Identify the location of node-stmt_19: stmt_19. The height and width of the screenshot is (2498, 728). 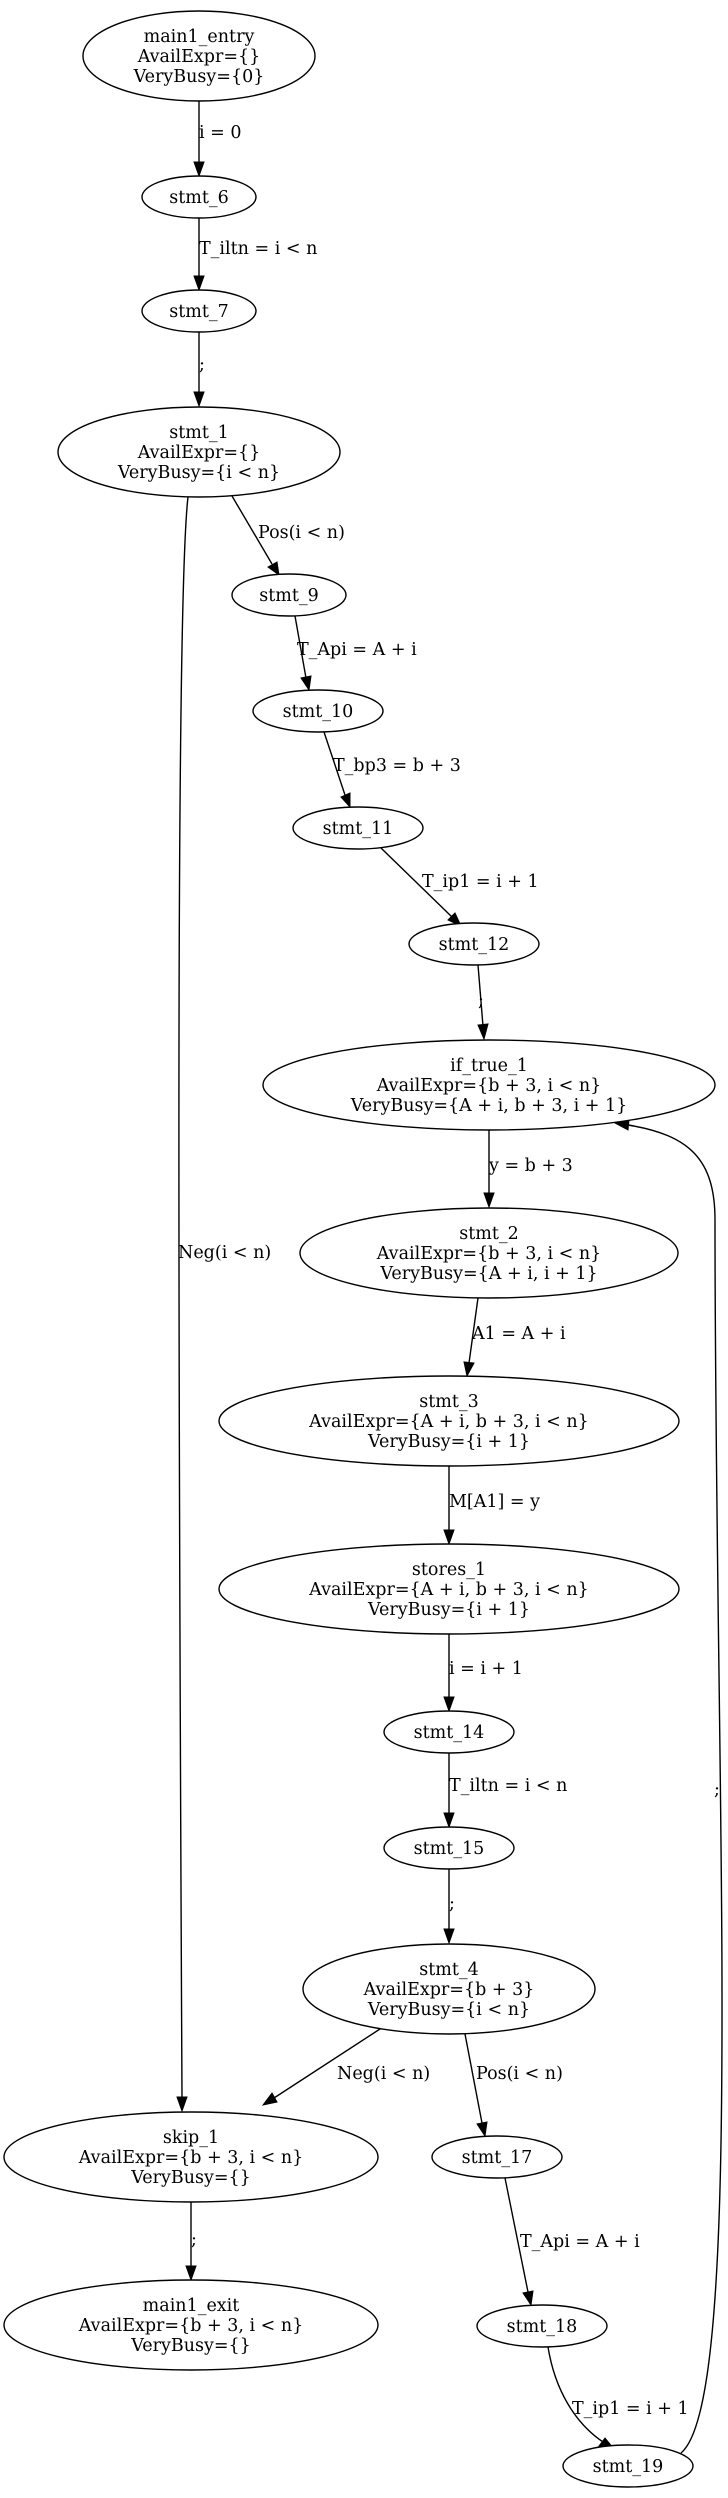
(628, 2466).